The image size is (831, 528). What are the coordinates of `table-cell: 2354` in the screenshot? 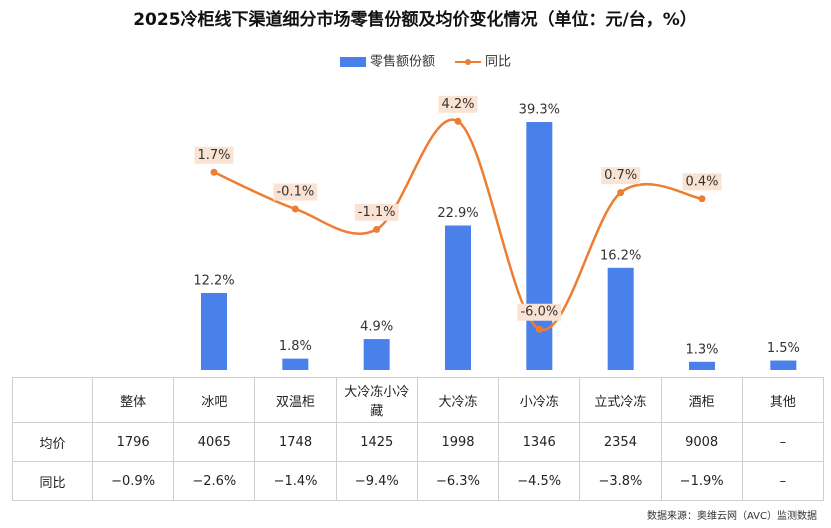 It's located at (620, 442).